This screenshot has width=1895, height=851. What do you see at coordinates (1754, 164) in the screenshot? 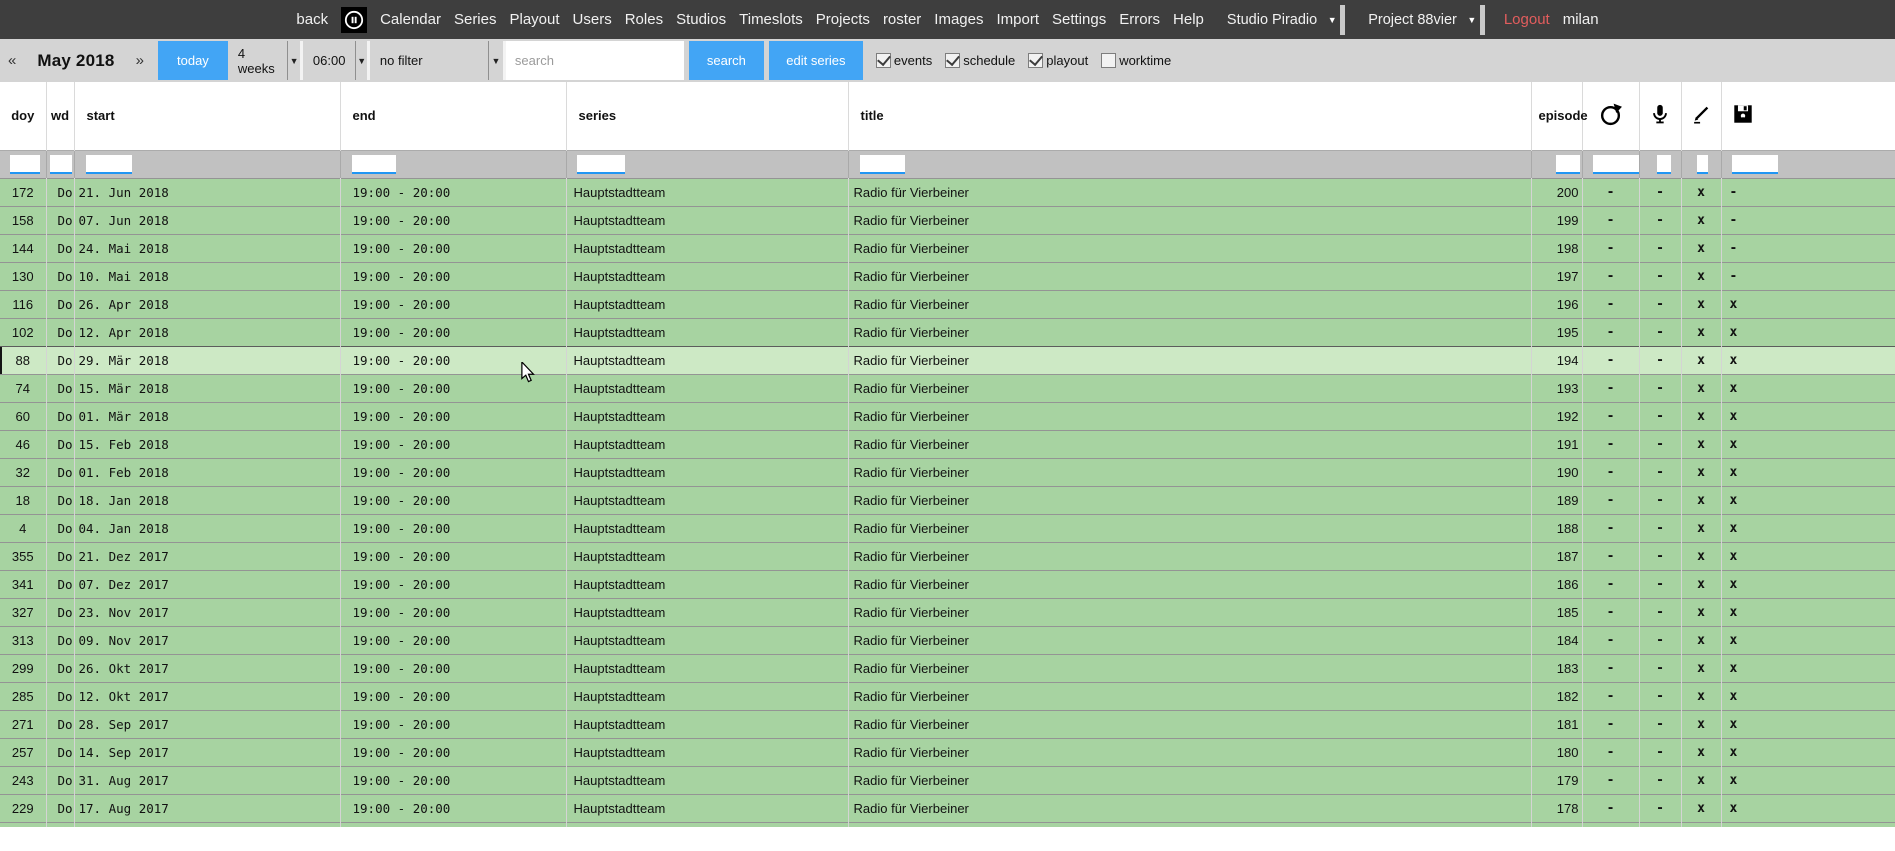
I see `filter-save-input` at bounding box center [1754, 164].